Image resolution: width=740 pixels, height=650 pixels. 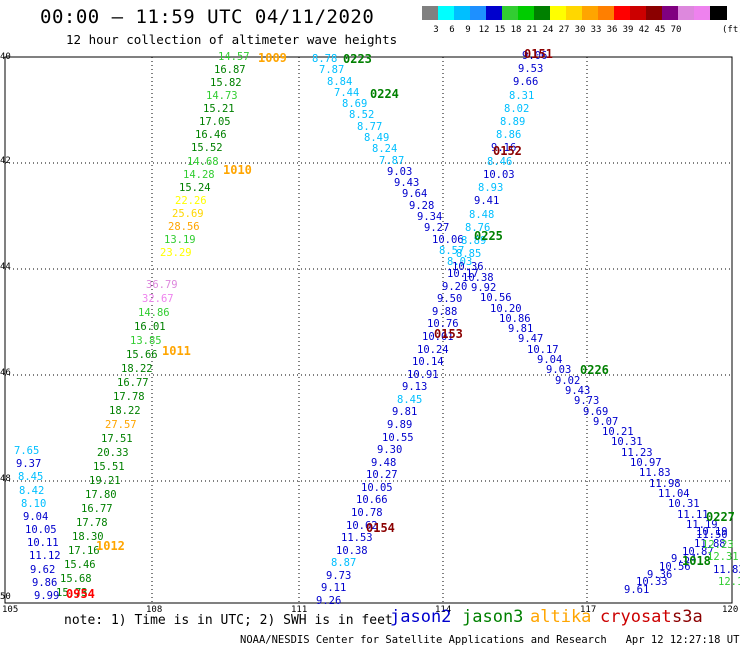 What do you see at coordinates (191, 201) in the screenshot?
I see `swh-reading: 22.26` at bounding box center [191, 201].